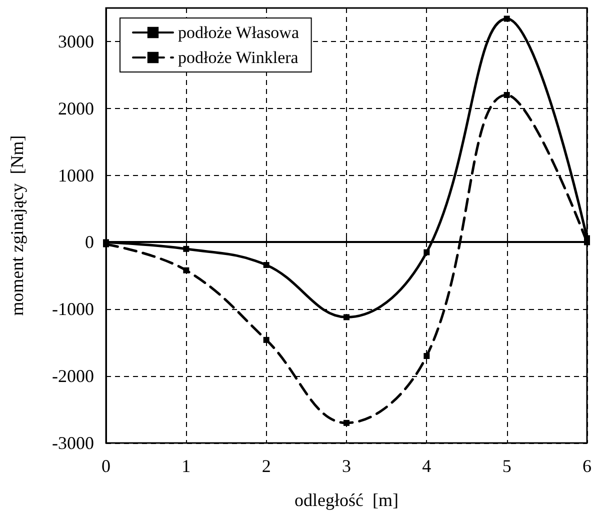 Image resolution: width=597 pixels, height=520 pixels. I want to click on y-tick-label: 0, so click(89, 242).